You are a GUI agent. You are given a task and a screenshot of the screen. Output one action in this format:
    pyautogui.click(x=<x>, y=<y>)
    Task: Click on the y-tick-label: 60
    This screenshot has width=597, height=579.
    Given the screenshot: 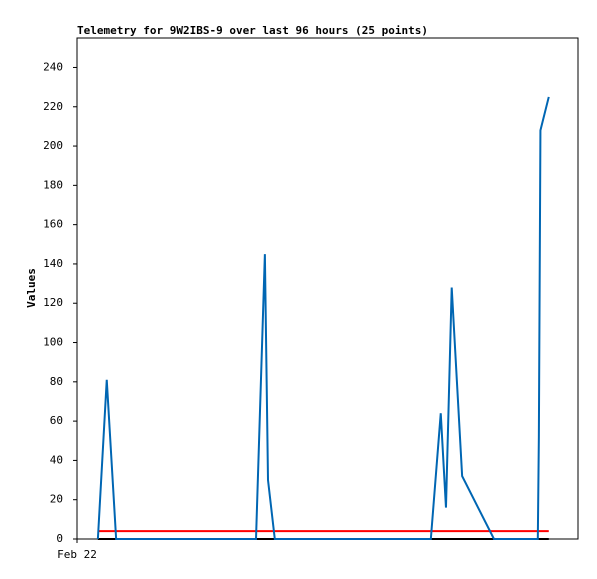 What is the action you would take?
    pyautogui.click(x=56, y=420)
    